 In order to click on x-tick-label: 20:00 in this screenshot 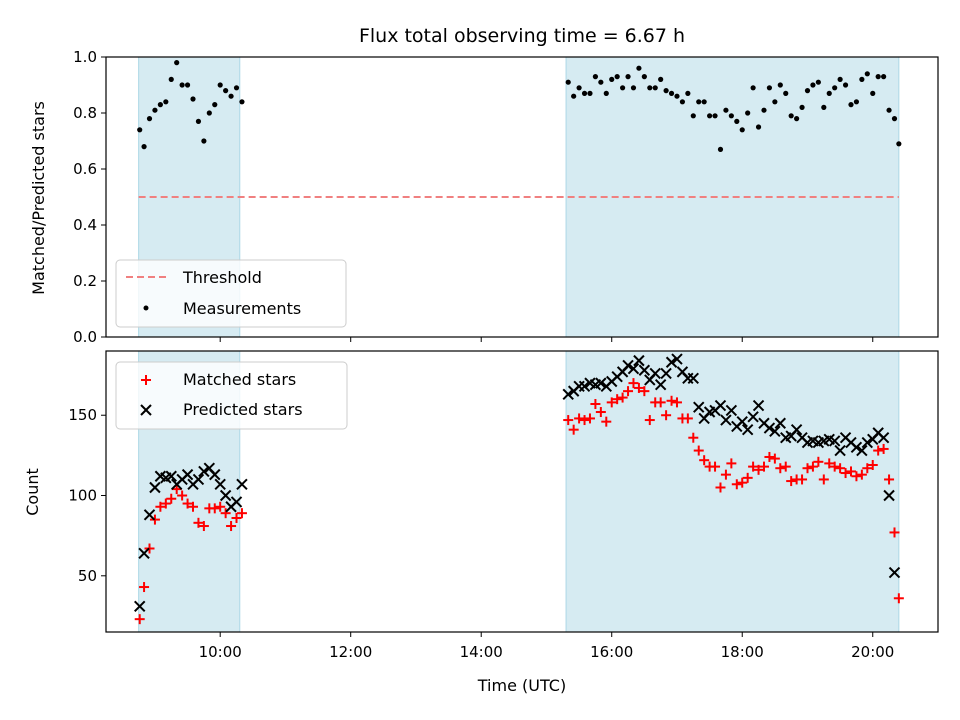, I will do `click(872, 652)`.